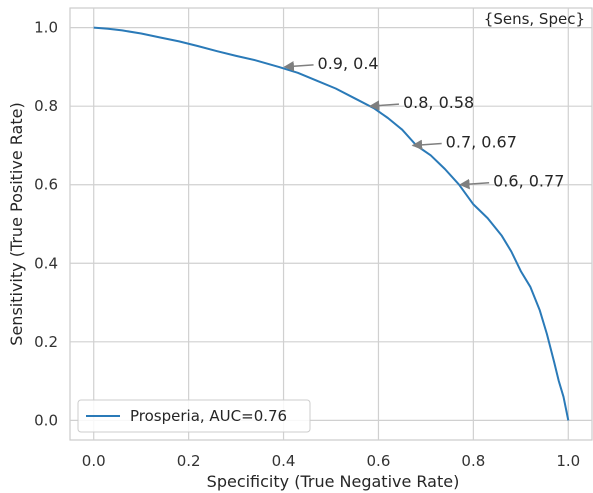 Image resolution: width=593 pixels, height=493 pixels. What do you see at coordinates (46, 224) in the screenshot?
I see `y-tick-labels: 0.0 0.2 0.4 0.6 0.8 1.0` at bounding box center [46, 224].